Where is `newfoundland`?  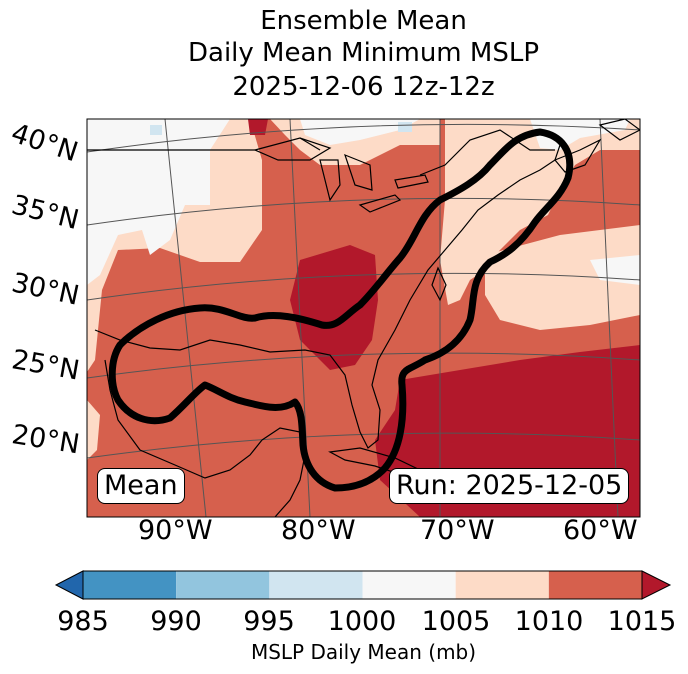
newfoundland is located at coordinates (619, 130).